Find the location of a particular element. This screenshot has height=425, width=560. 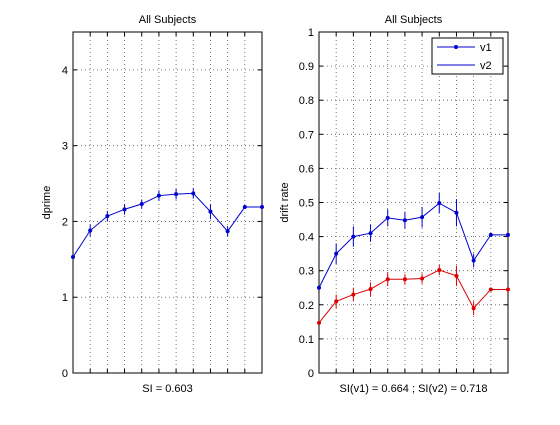

dprime-ylabel: dprime is located at coordinates (47, 203).